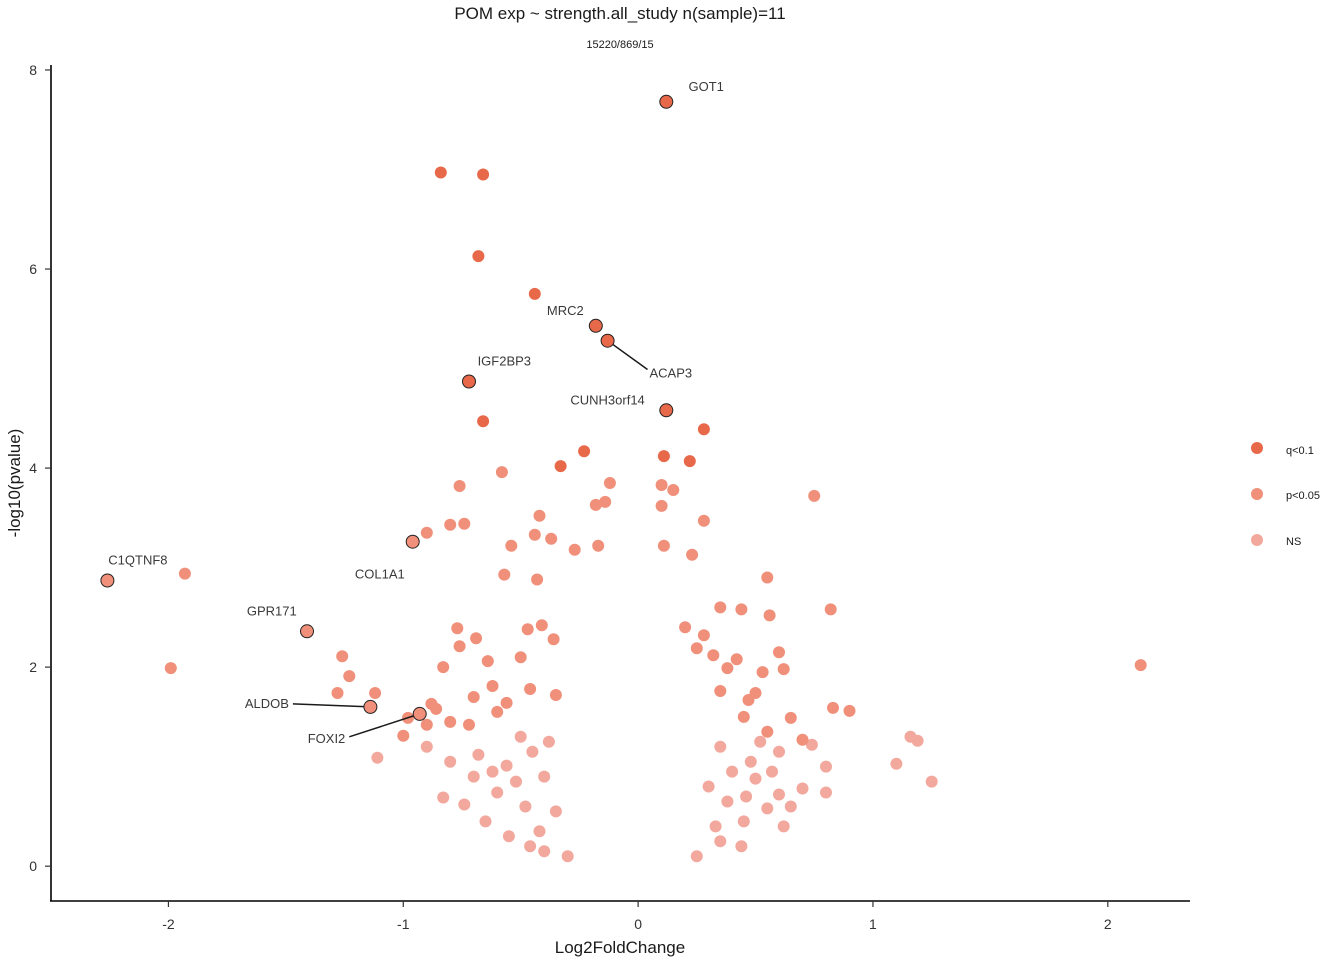  I want to click on legend-item-p: p<0.05, so click(1285, 495).